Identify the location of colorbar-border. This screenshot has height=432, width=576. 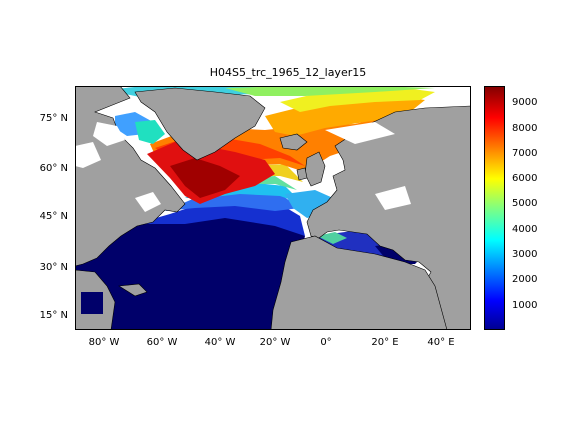
(494, 208).